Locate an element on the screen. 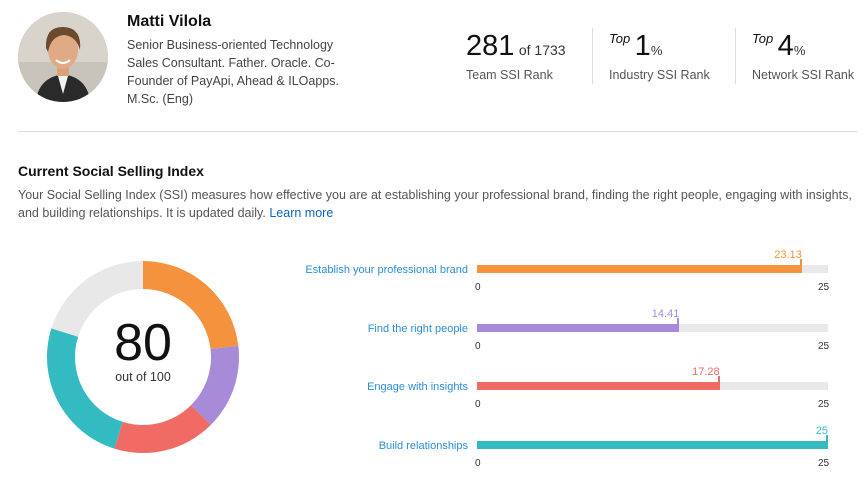 Image resolution: width=862 pixels, height=482 pixels. ssi-component-label: Find the right people is located at coordinates (417, 329).